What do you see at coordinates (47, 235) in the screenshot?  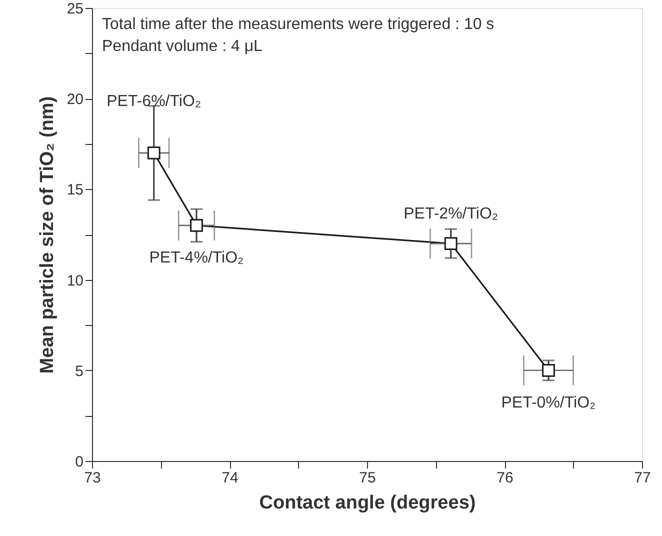 I see `y-axis-title: Mean particle size of TiO₂ (nm)` at bounding box center [47, 235].